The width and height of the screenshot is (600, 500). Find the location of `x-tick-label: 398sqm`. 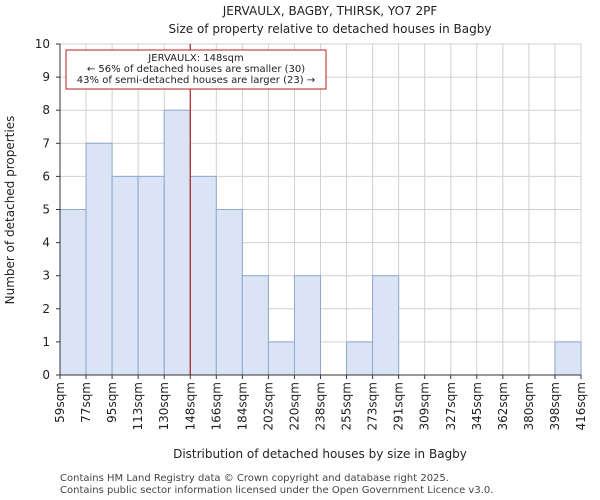

x-tick-label: 398sqm is located at coordinates (555, 406).